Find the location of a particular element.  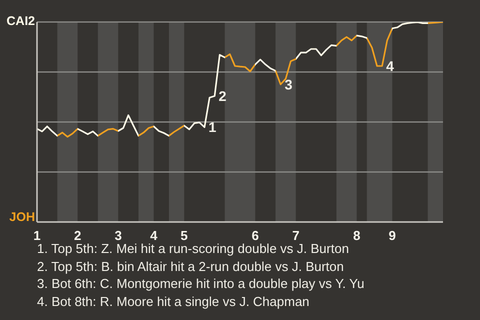

annotation: 3 is located at coordinates (288, 84).